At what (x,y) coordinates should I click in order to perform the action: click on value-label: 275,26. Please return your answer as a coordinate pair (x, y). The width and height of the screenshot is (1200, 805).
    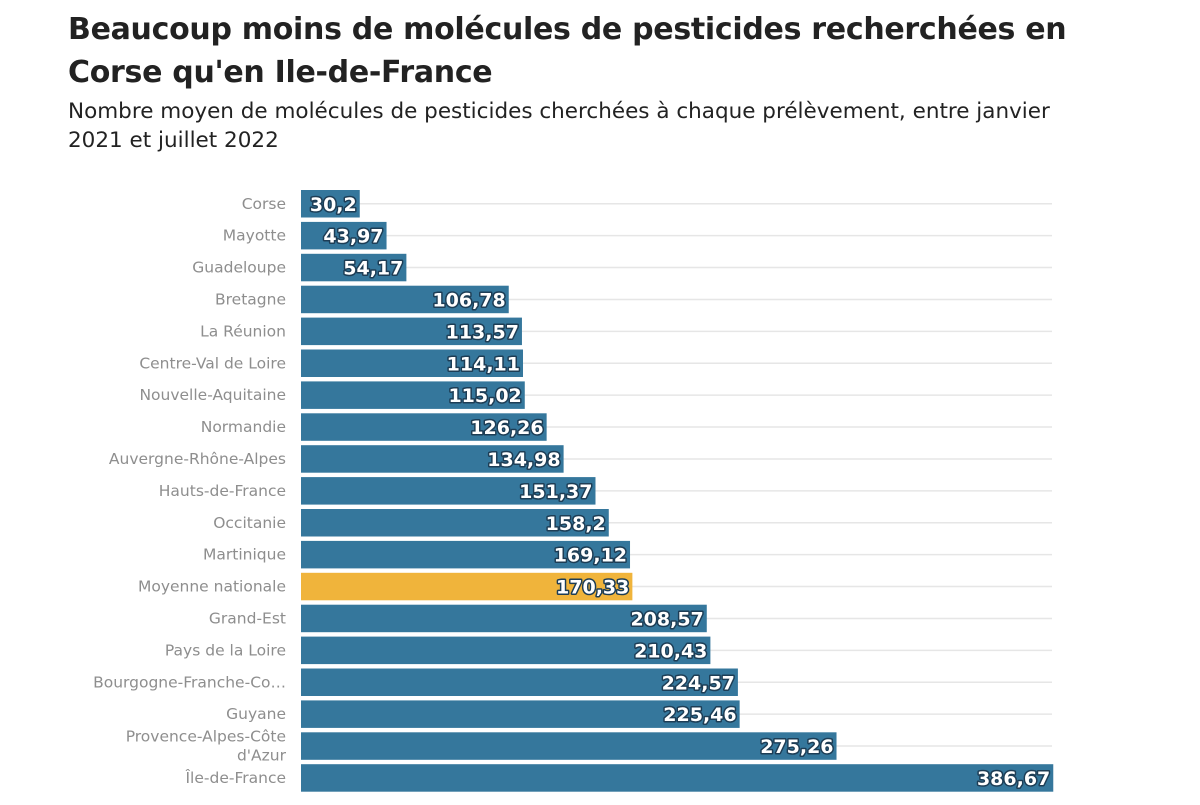
    Looking at the image, I should click on (796, 747).